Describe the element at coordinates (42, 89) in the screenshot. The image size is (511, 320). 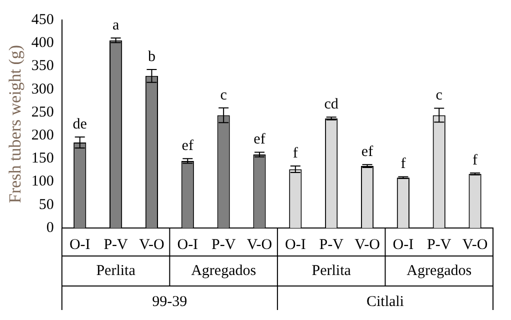
I see `y-tick-label: 300` at that location.